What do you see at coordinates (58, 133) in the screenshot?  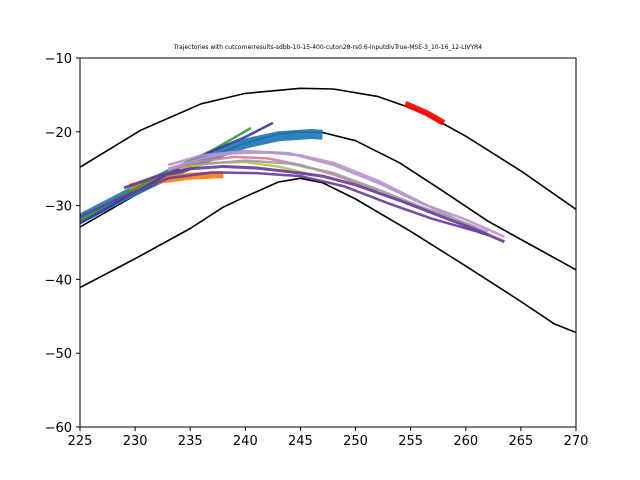 I see `y-tick-label: −20` at bounding box center [58, 133].